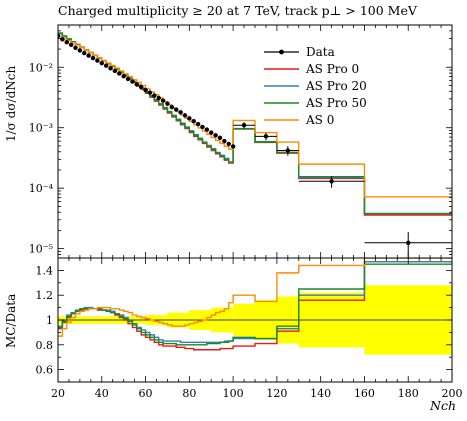  I want to click on ratio-y-tick-label: 1.4, so click(45, 270).